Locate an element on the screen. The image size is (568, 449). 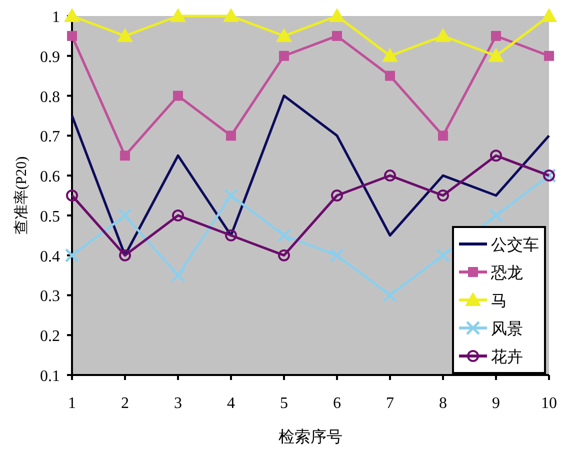
legend-label: 马 is located at coordinates (499, 301).